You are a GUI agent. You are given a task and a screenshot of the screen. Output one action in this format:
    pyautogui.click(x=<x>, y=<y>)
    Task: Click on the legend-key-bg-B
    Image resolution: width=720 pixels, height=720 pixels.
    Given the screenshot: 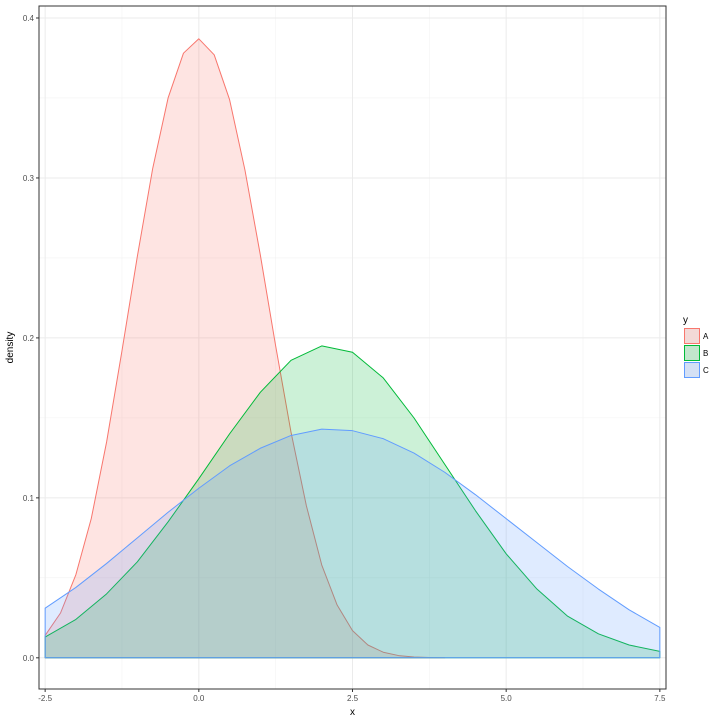 What is the action you would take?
    pyautogui.click(x=692, y=353)
    